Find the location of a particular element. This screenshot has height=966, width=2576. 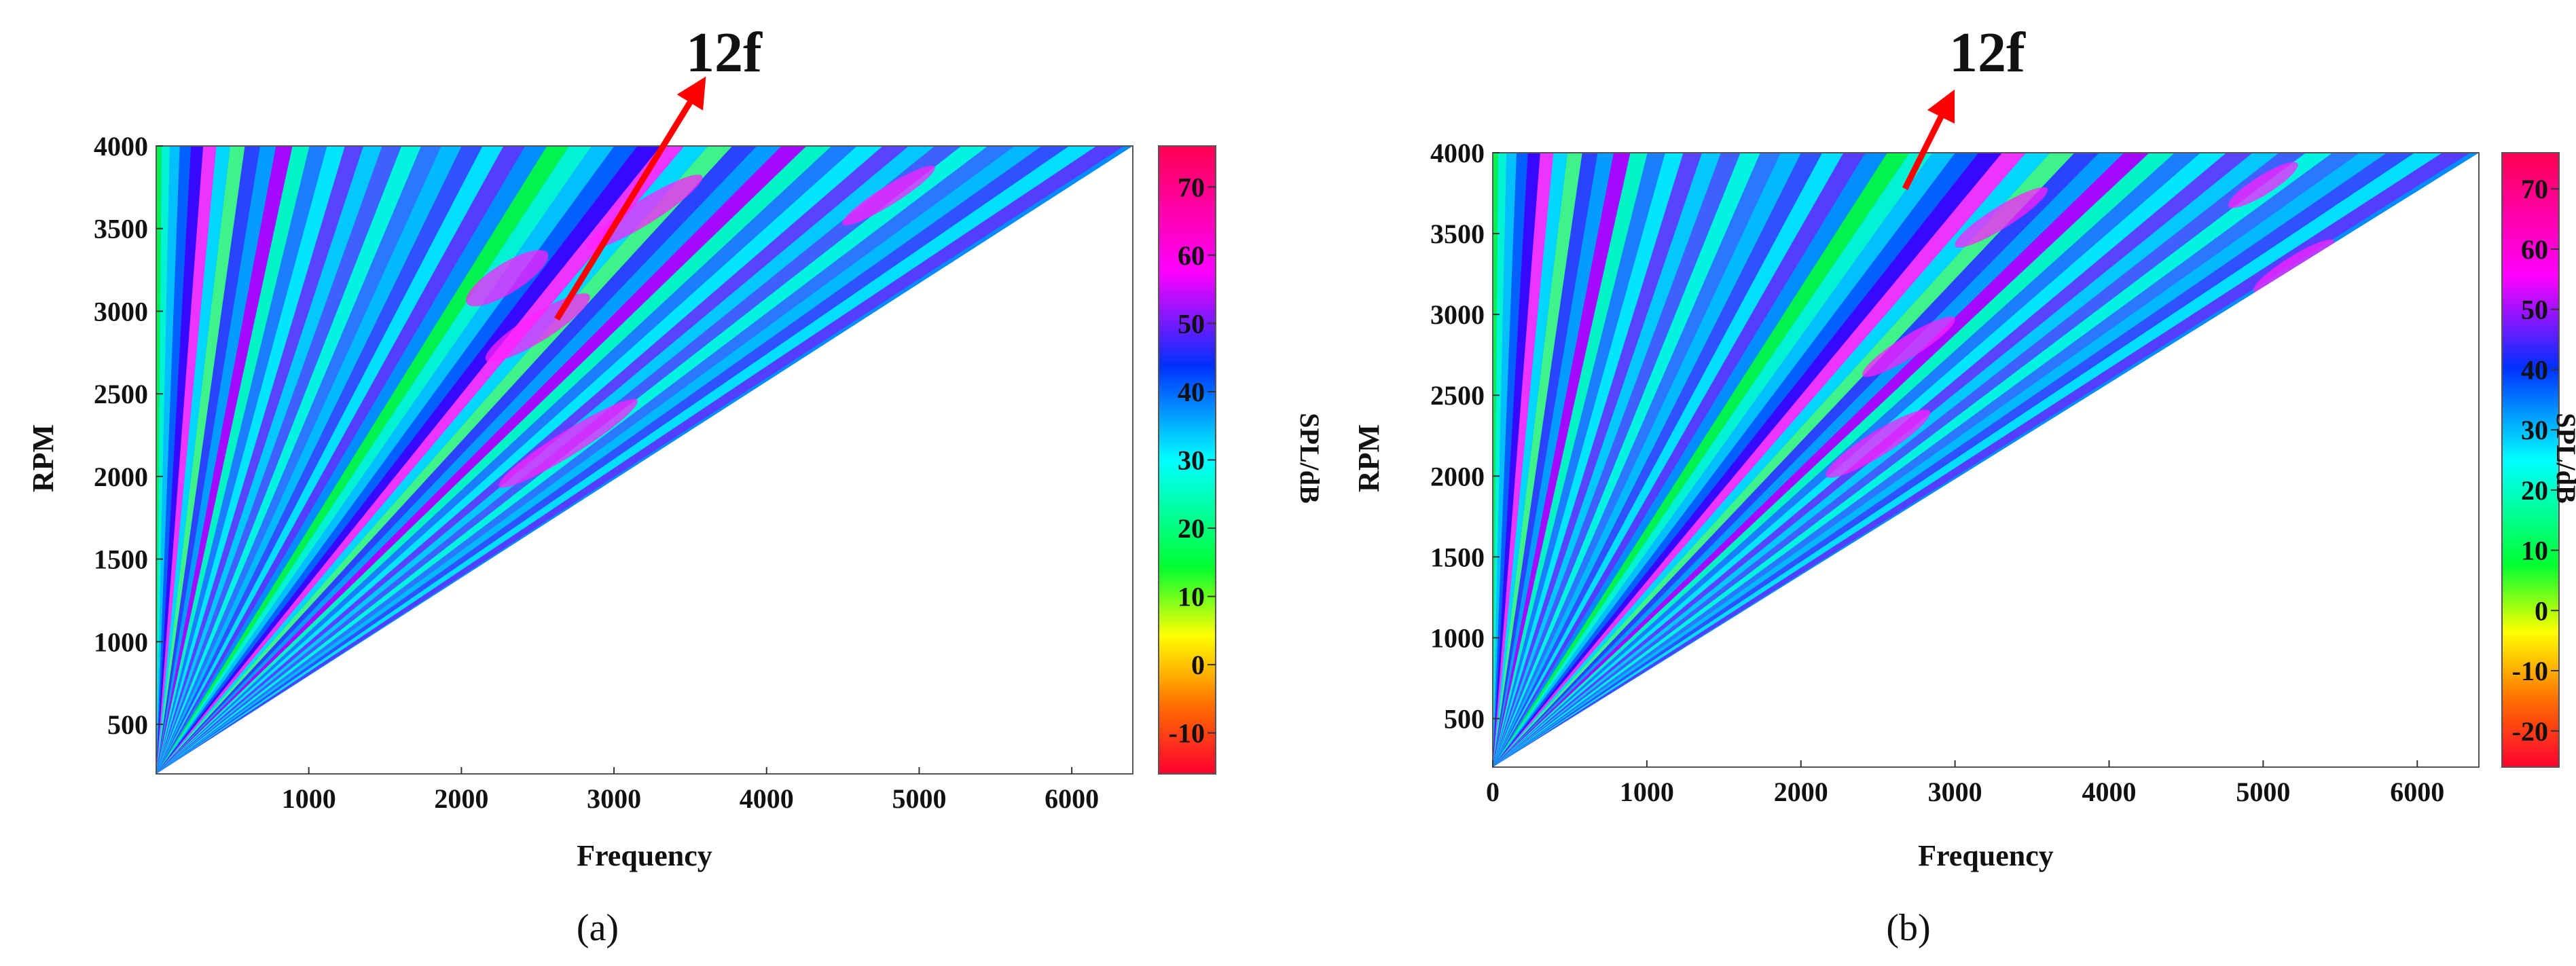

y-tick-label: 4000 is located at coordinates (121, 146).